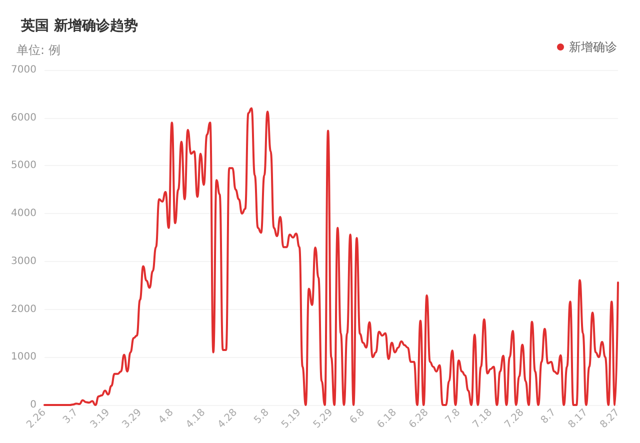 This screenshot has width=640, height=443. Describe the element at coordinates (33, 405) in the screenshot. I see `y-tick-label: 0` at that location.